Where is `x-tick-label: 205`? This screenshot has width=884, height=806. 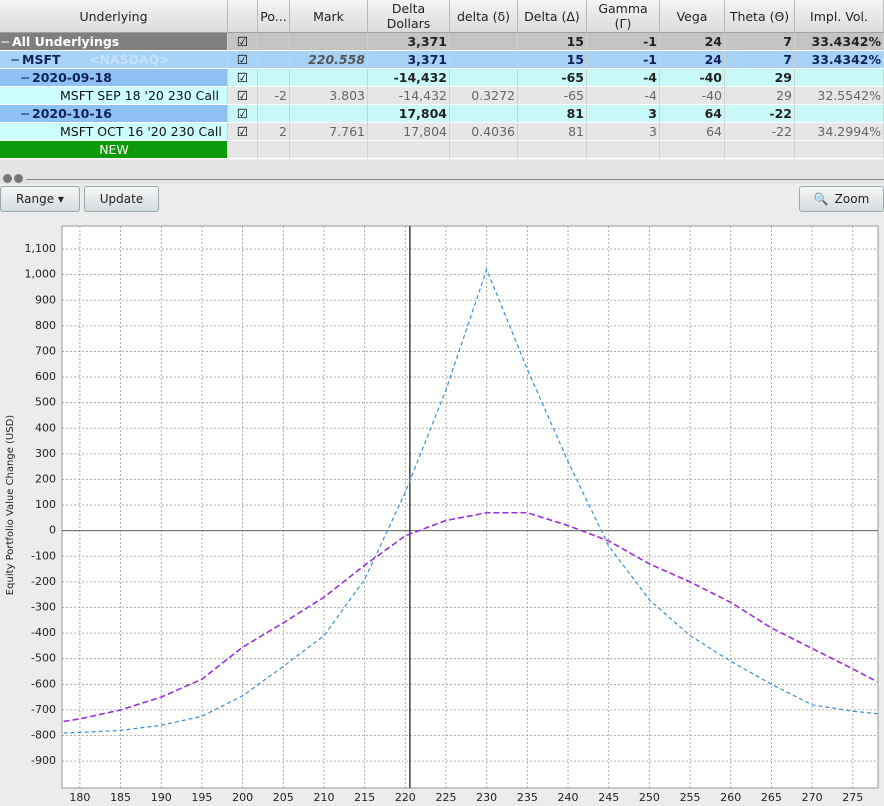 x-tick-label: 205 is located at coordinates (283, 797).